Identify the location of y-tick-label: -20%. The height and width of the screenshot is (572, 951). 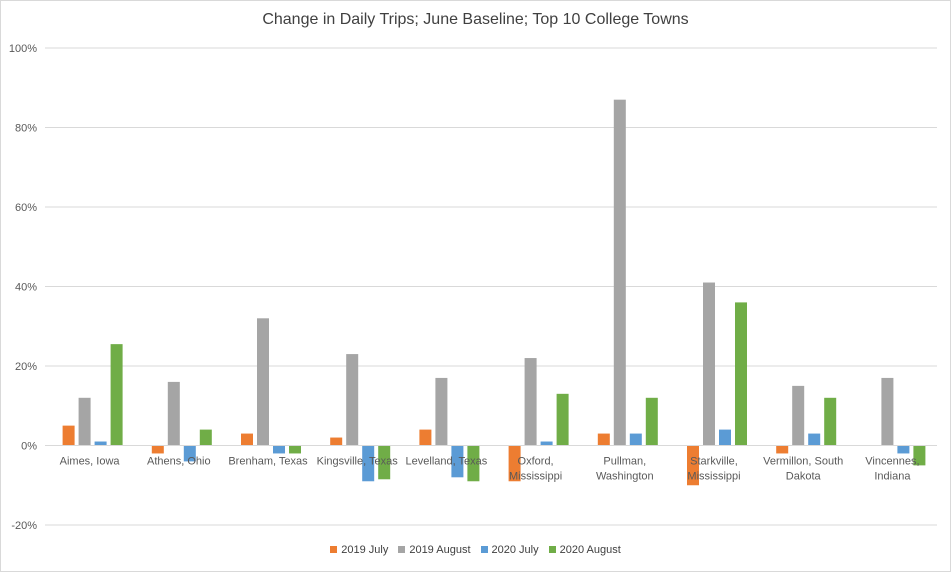
(24, 526).